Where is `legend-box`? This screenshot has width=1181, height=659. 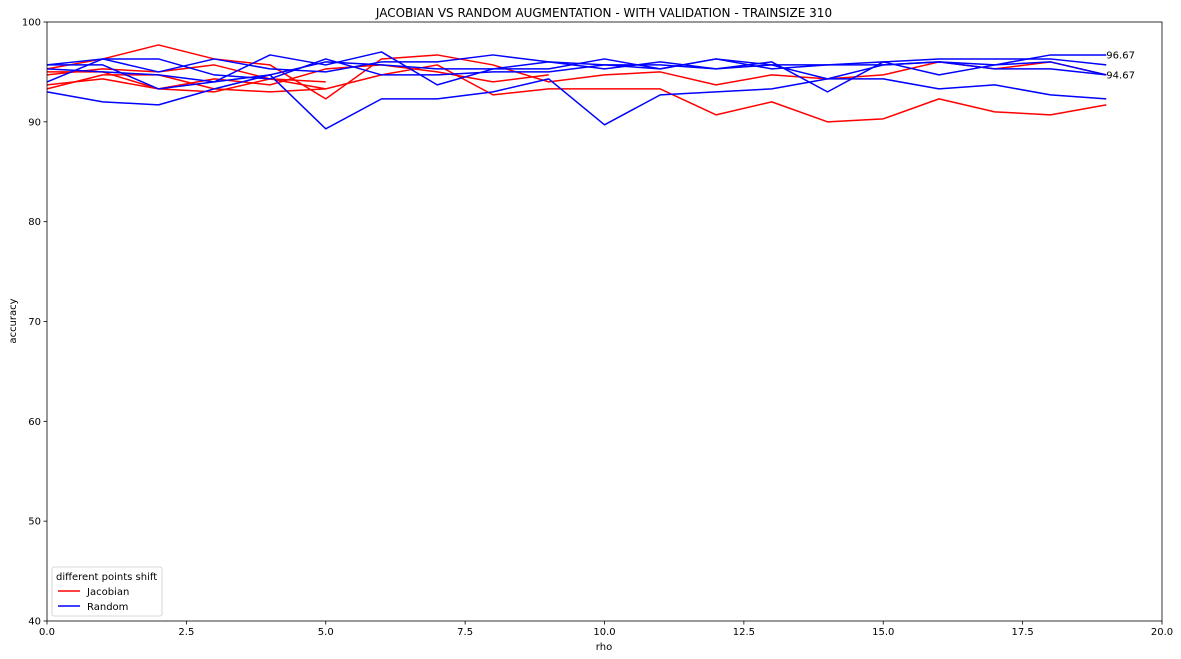
legend-box is located at coordinates (107, 591).